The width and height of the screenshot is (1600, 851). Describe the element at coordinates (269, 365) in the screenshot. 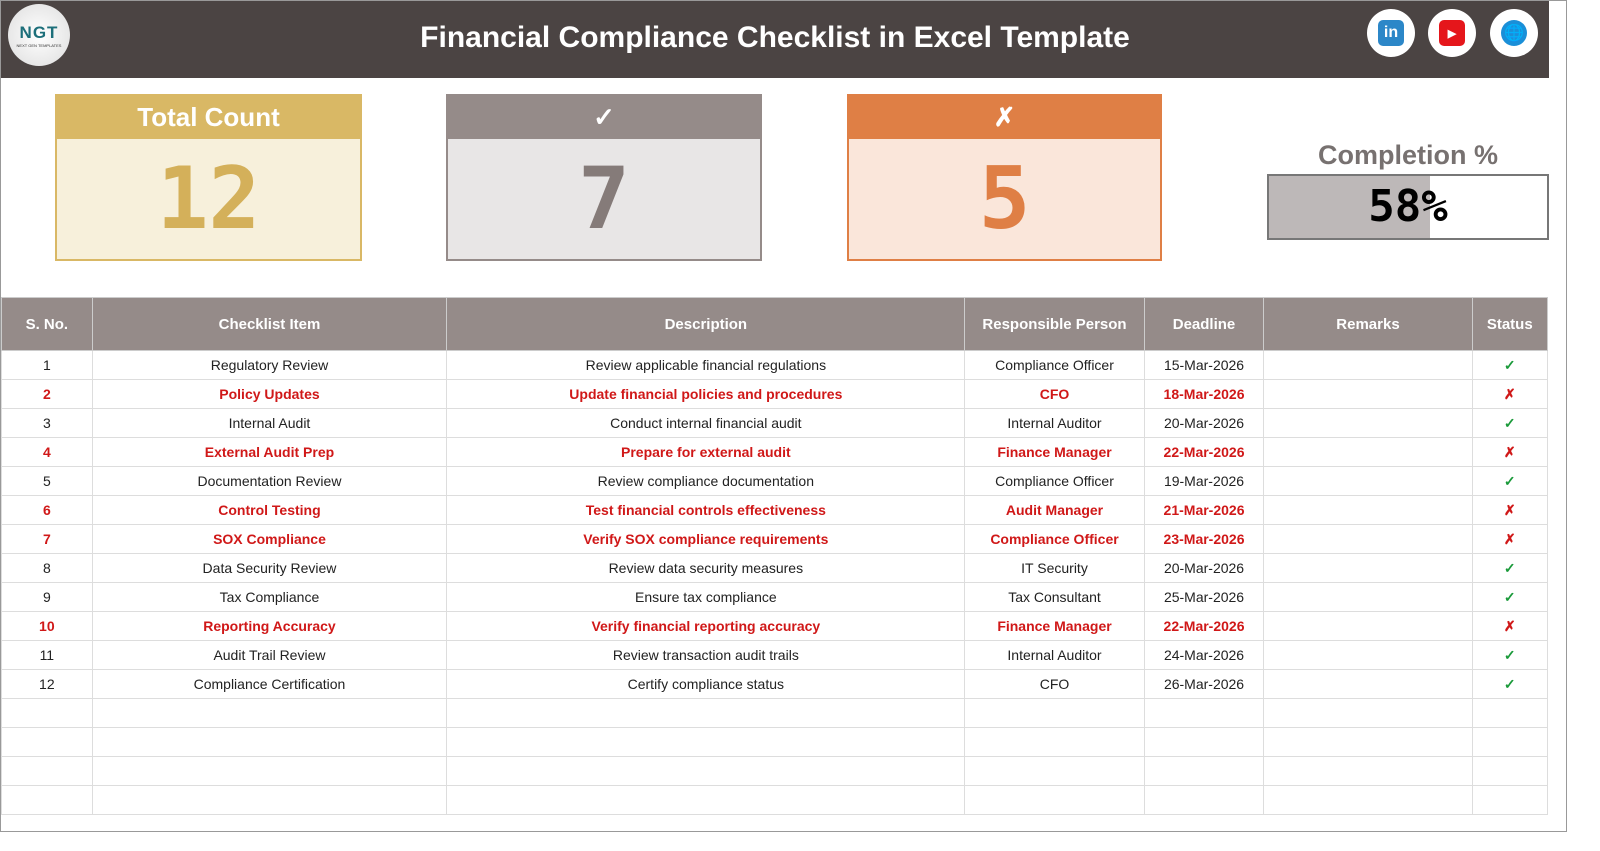

I see `table-cell: Regulatory Review` at that location.